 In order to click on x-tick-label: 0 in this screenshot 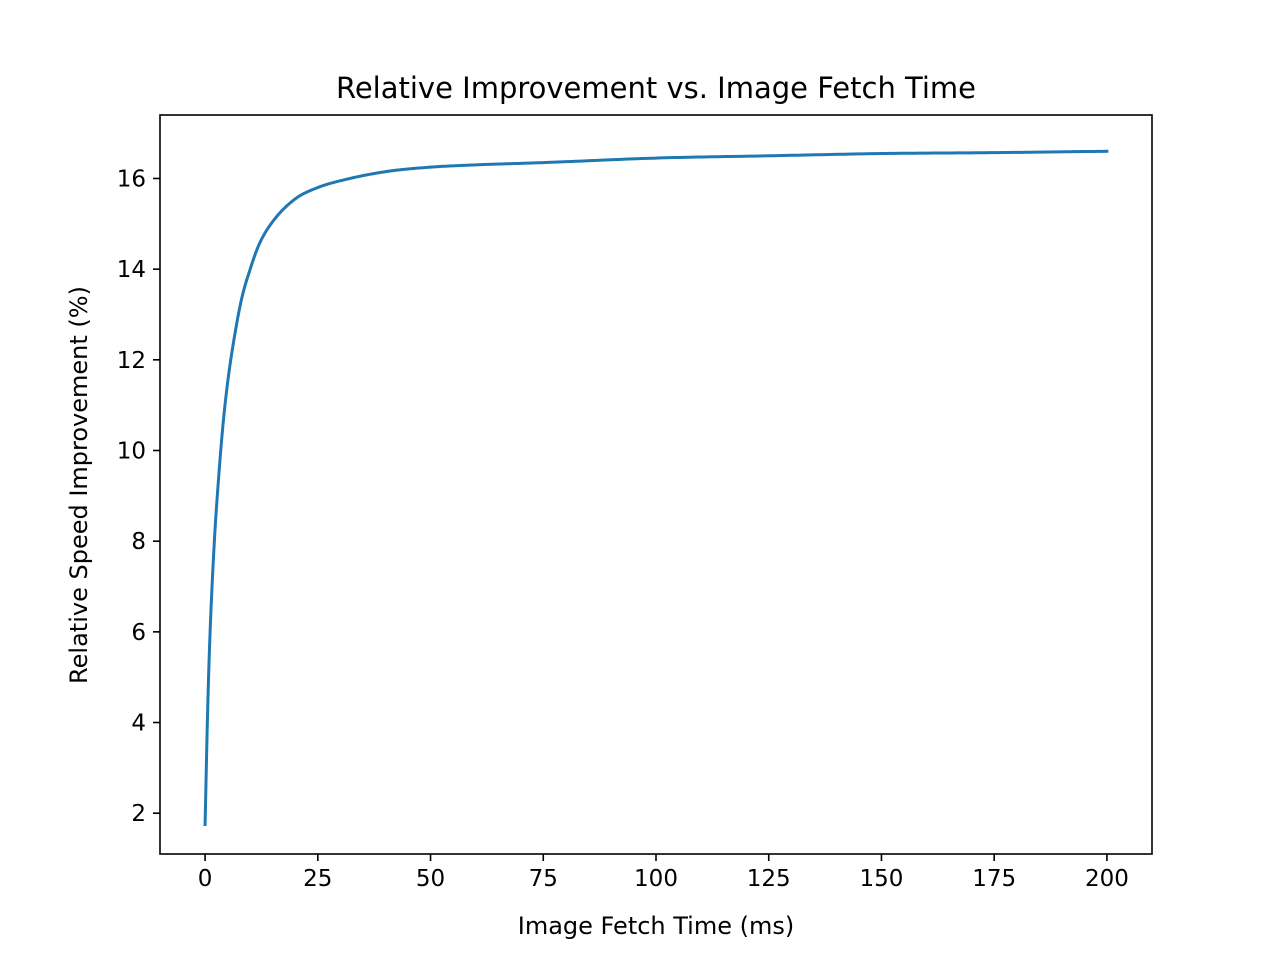, I will do `click(205, 879)`.